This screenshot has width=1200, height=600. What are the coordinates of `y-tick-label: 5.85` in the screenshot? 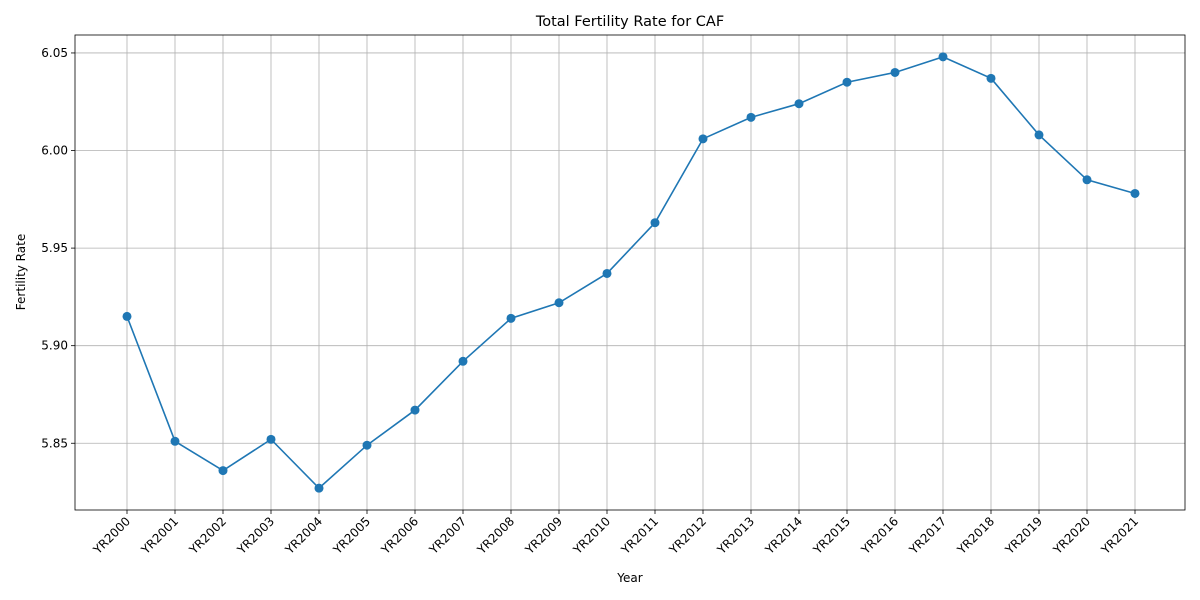 It's located at (54, 443).